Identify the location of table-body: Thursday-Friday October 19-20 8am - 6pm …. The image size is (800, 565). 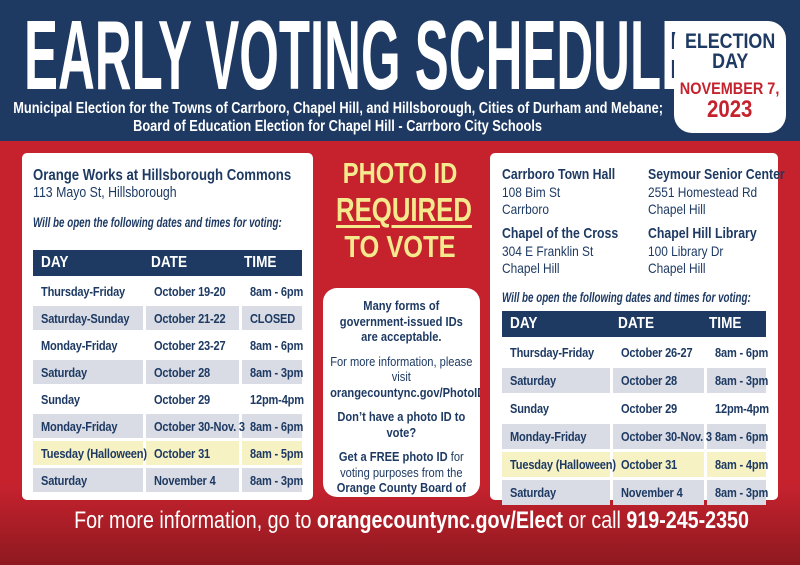
(168, 385).